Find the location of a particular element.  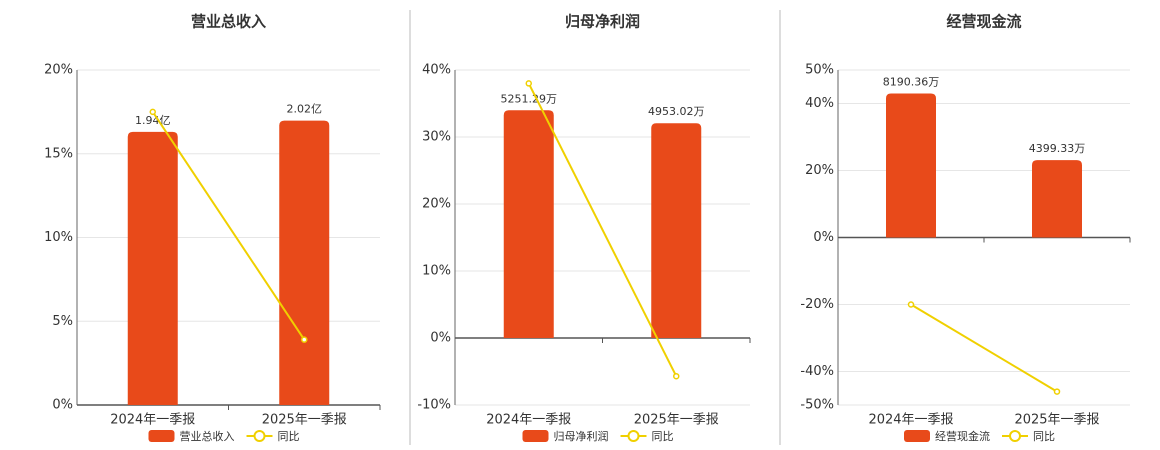

chart-title: 营业总收入 is located at coordinates (228, 22).